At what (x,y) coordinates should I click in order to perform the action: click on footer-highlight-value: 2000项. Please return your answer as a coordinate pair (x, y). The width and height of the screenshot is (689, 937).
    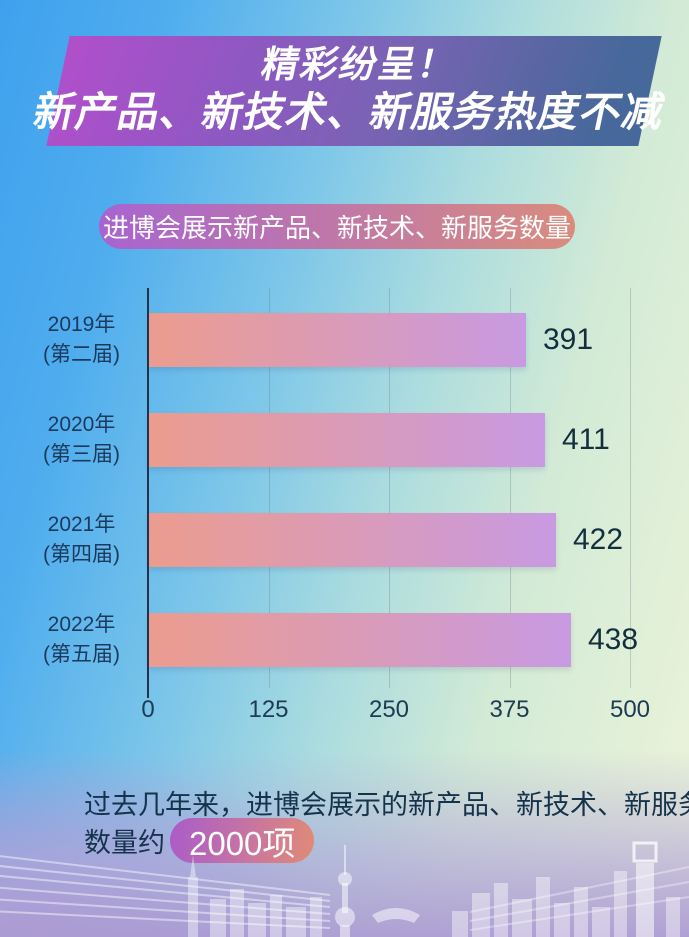
    Looking at the image, I should click on (242, 843).